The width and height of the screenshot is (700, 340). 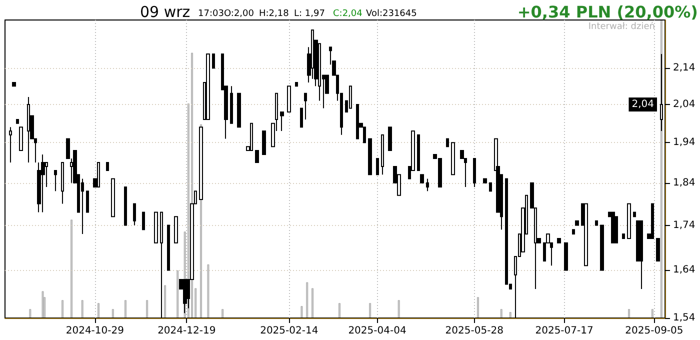 I want to click on y-tick-label: 1,84, so click(x=684, y=182).